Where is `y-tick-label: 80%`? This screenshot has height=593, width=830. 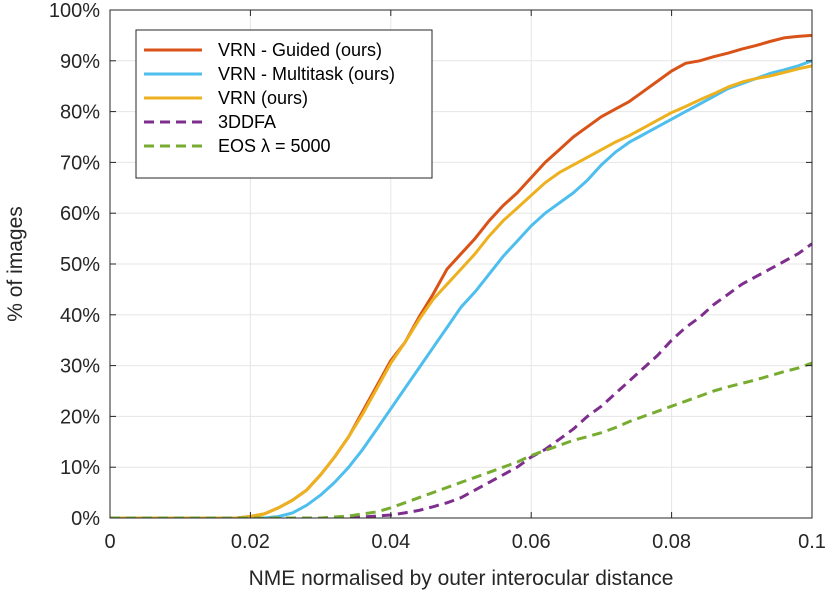
y-tick-label: 80% is located at coordinates (80, 113).